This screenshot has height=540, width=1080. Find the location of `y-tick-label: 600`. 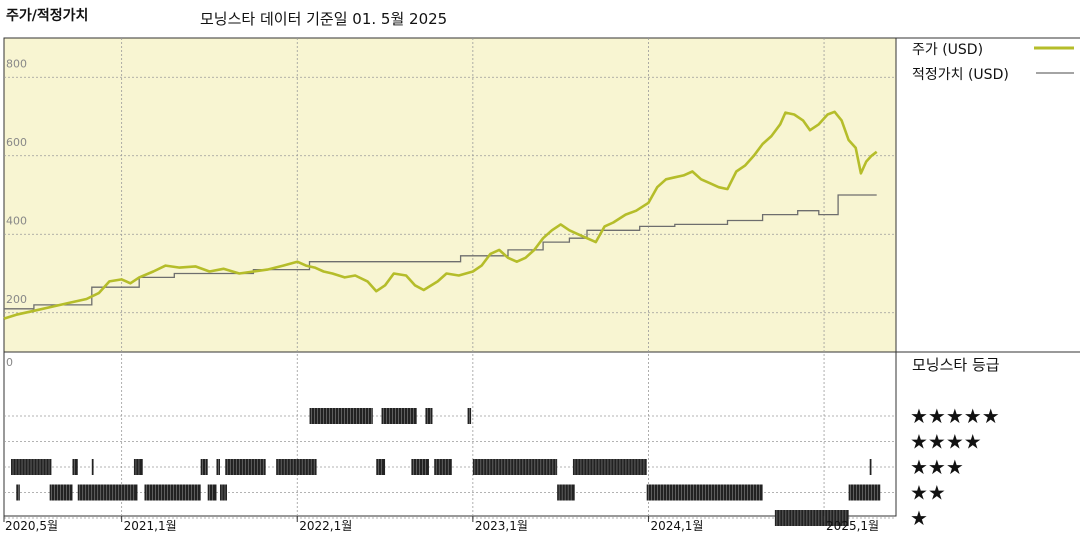

y-tick-label: 600 is located at coordinates (16, 142).